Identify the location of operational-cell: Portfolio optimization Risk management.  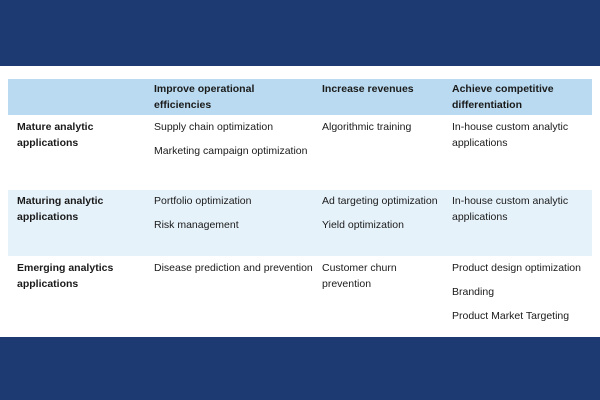
(234, 213).